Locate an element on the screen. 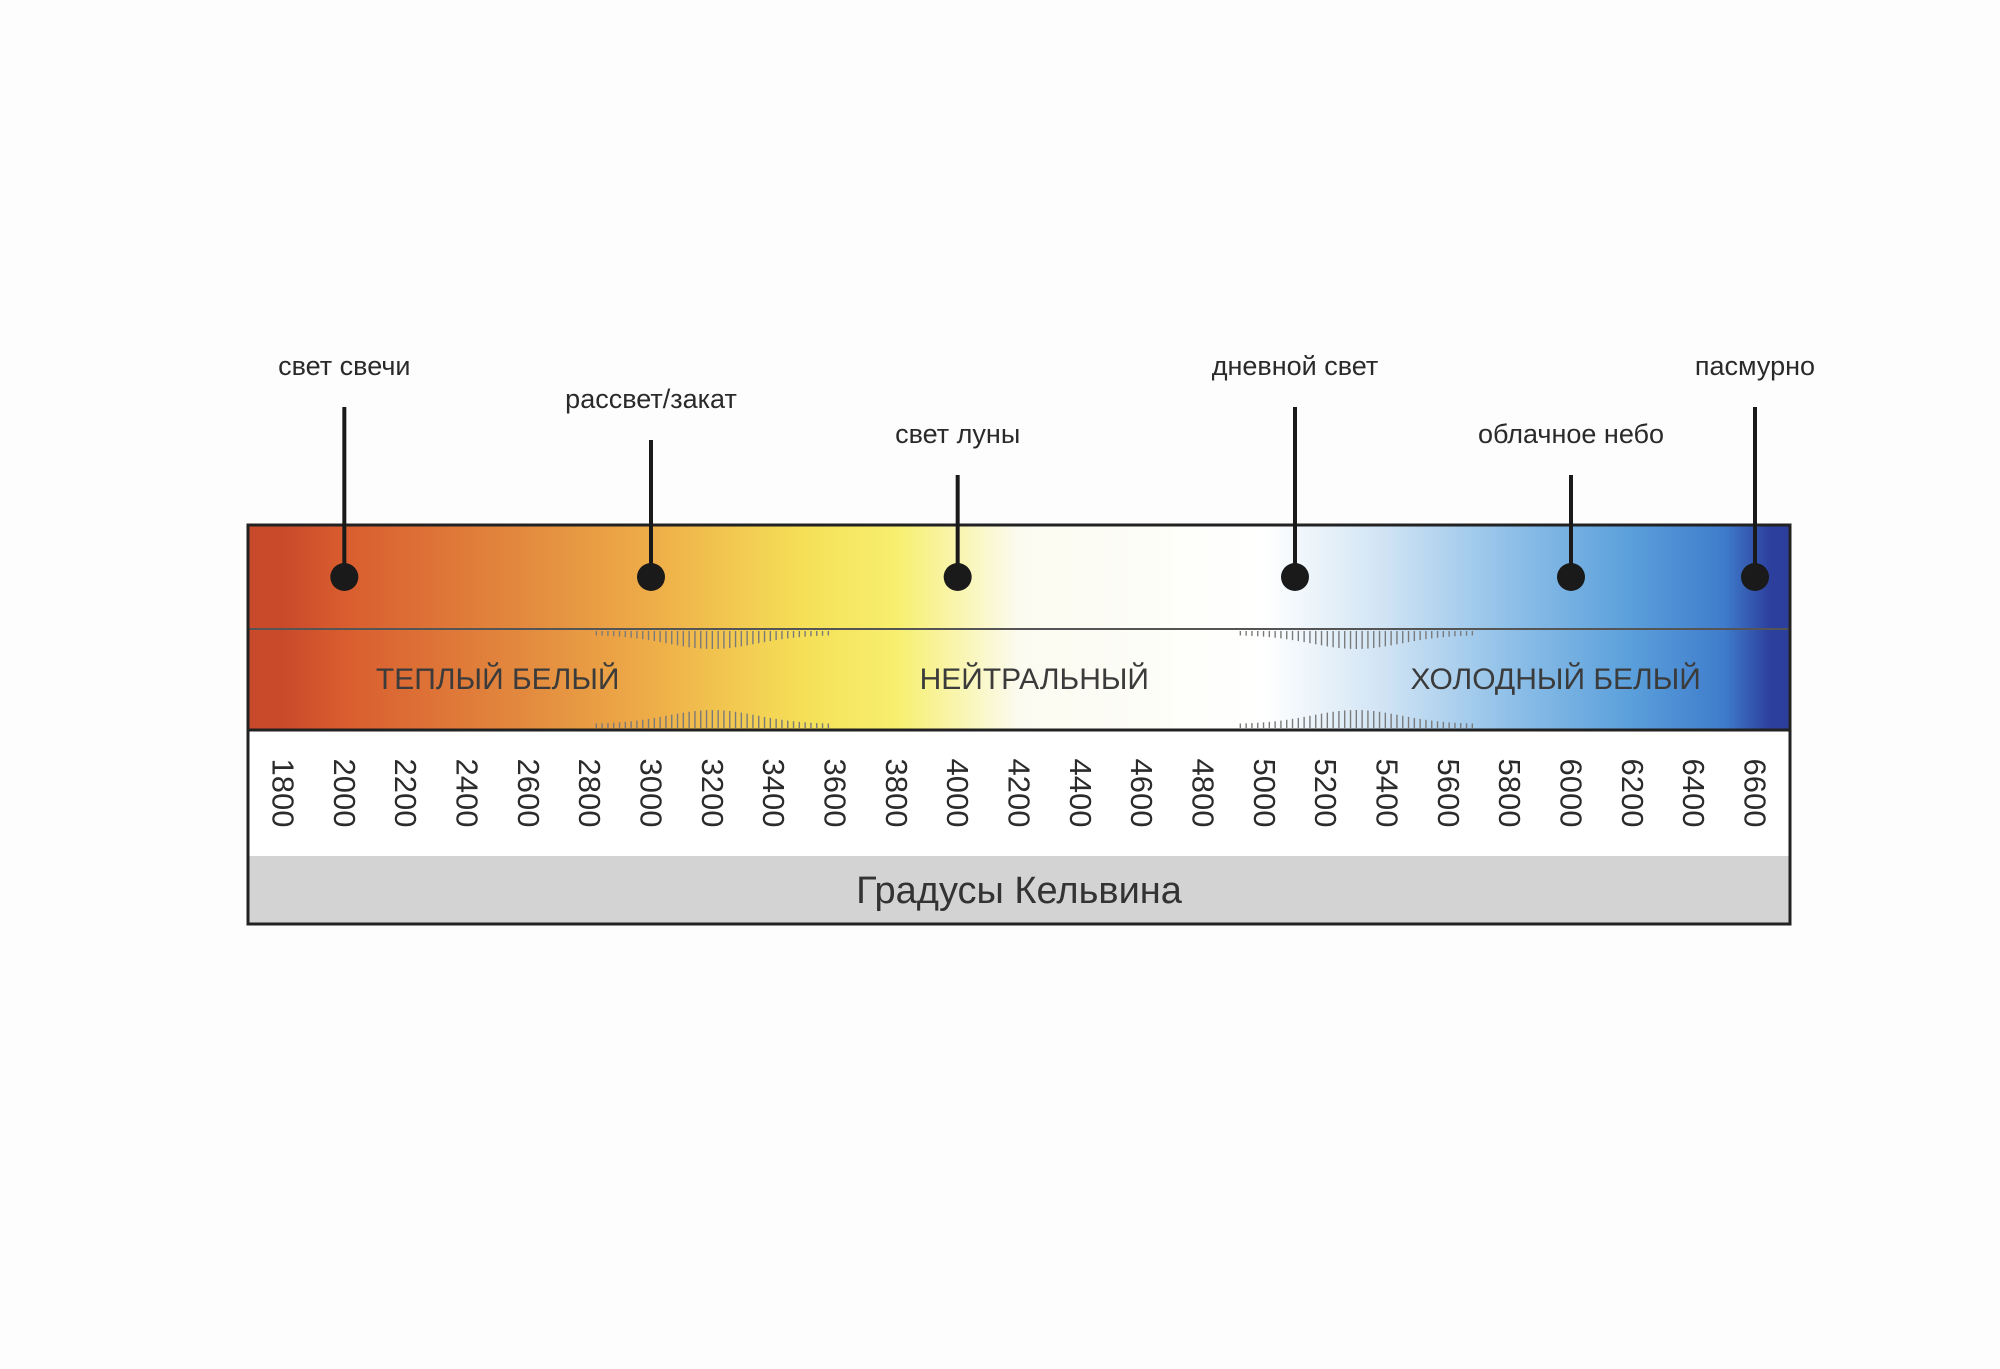 The image size is (2000, 1369). marker-label-5: пасмурно is located at coordinates (1755, 366).